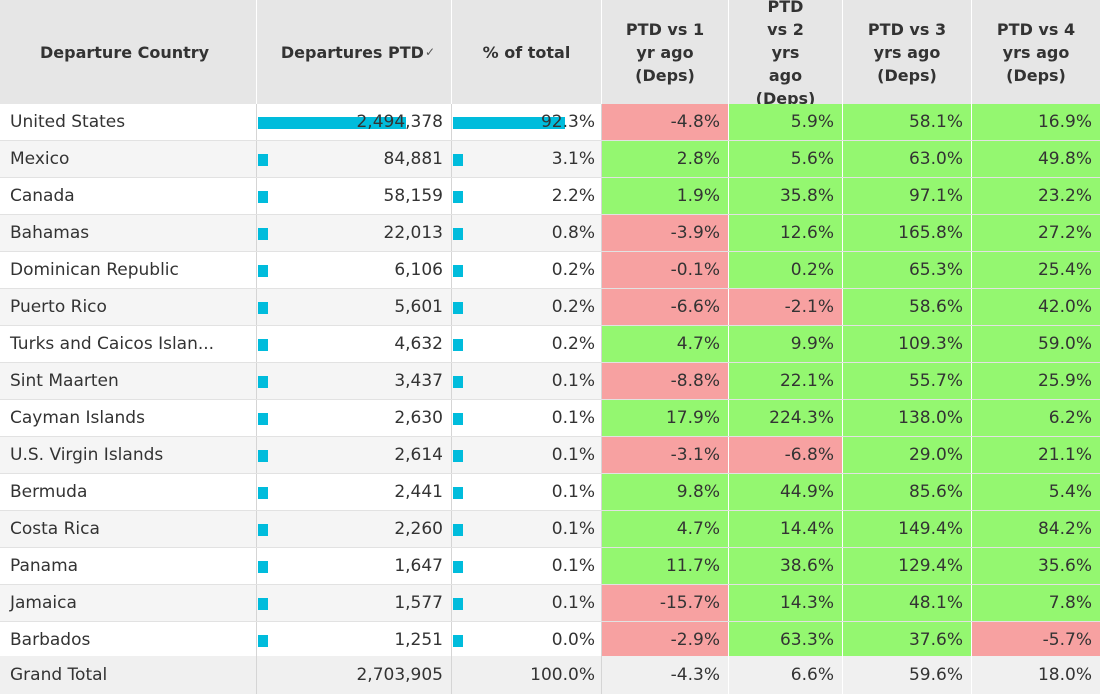 This screenshot has height=694, width=1100. Describe the element at coordinates (1070, 418) in the screenshot. I see `ptd-vs4-cell-text: 6.2%` at that location.